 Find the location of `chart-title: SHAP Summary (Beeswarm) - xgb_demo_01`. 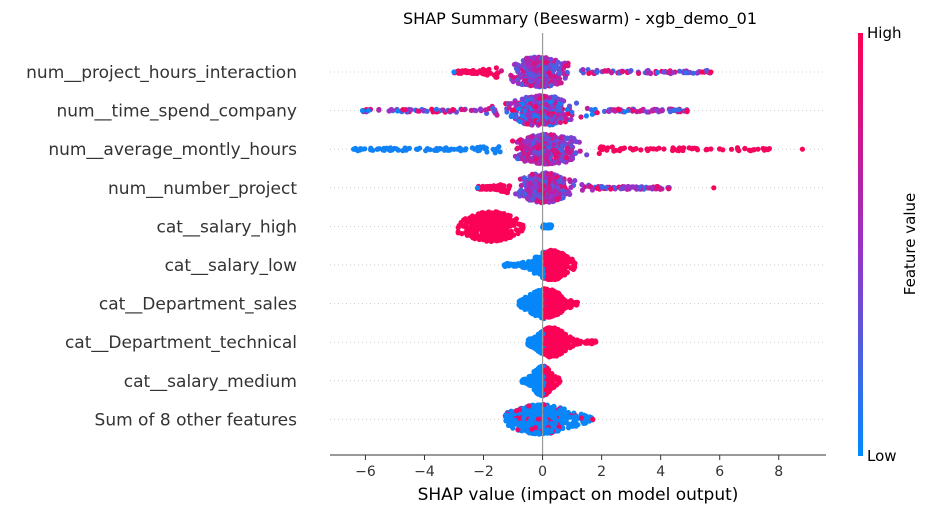

chart-title: SHAP Summary (Beeswarm) - xgb_demo_01 is located at coordinates (580, 19).